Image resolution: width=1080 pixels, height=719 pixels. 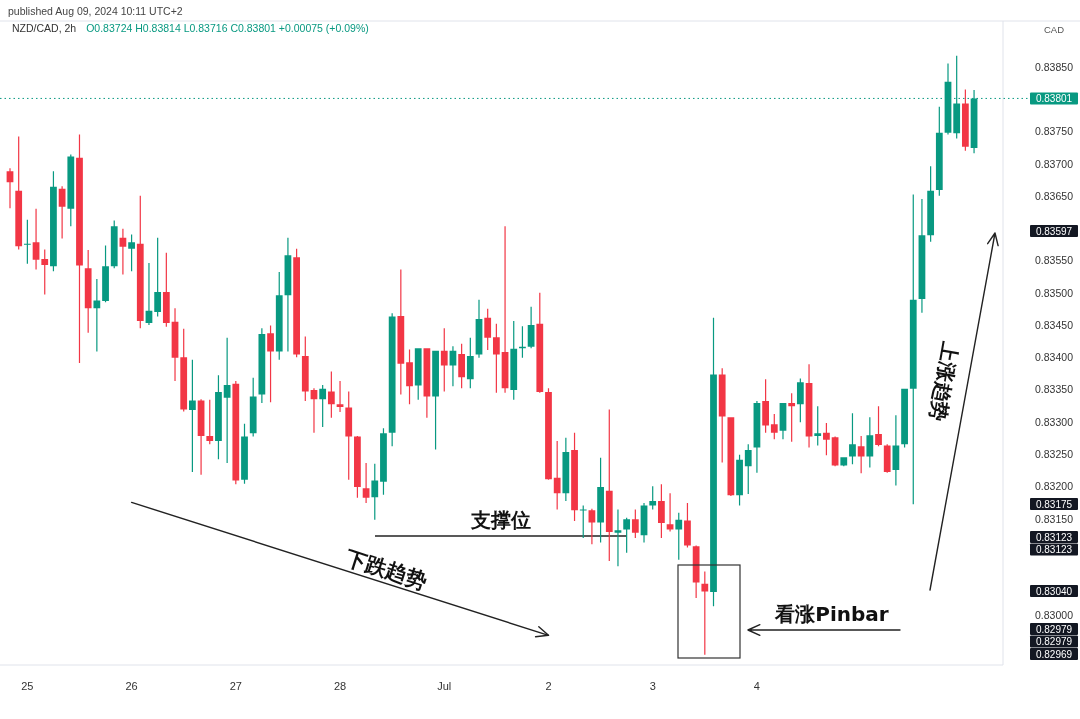 I want to click on y-tick-label: 0.83150, so click(x=1054, y=518).